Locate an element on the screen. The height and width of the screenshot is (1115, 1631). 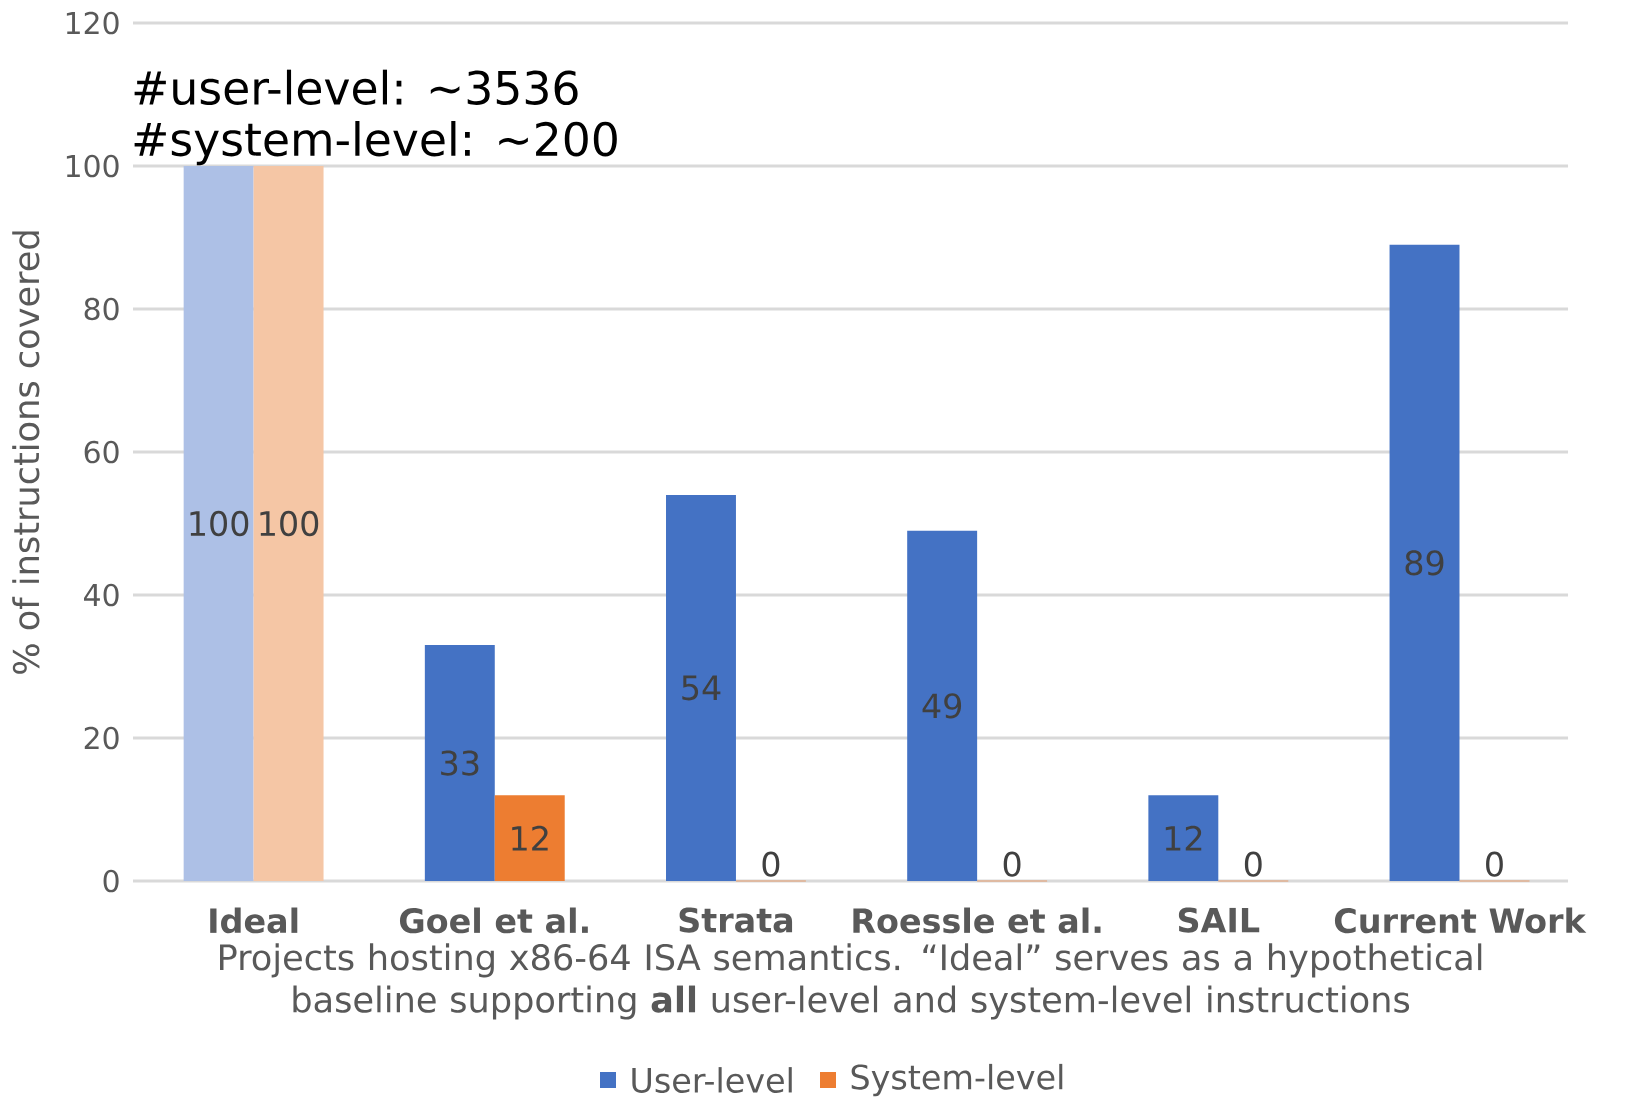
data-label: 89 is located at coordinates (1424, 563).